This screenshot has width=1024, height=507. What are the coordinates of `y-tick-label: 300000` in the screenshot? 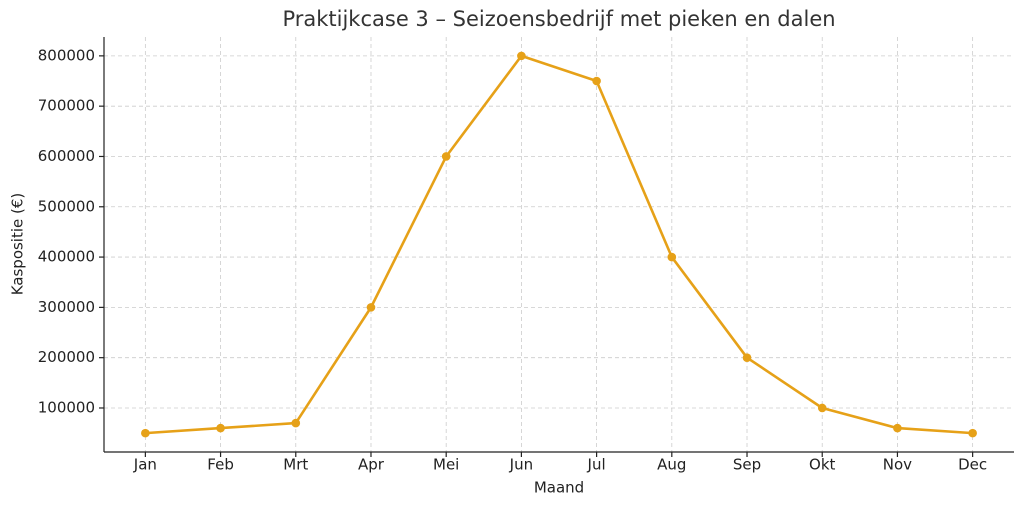 It's located at (66, 307).